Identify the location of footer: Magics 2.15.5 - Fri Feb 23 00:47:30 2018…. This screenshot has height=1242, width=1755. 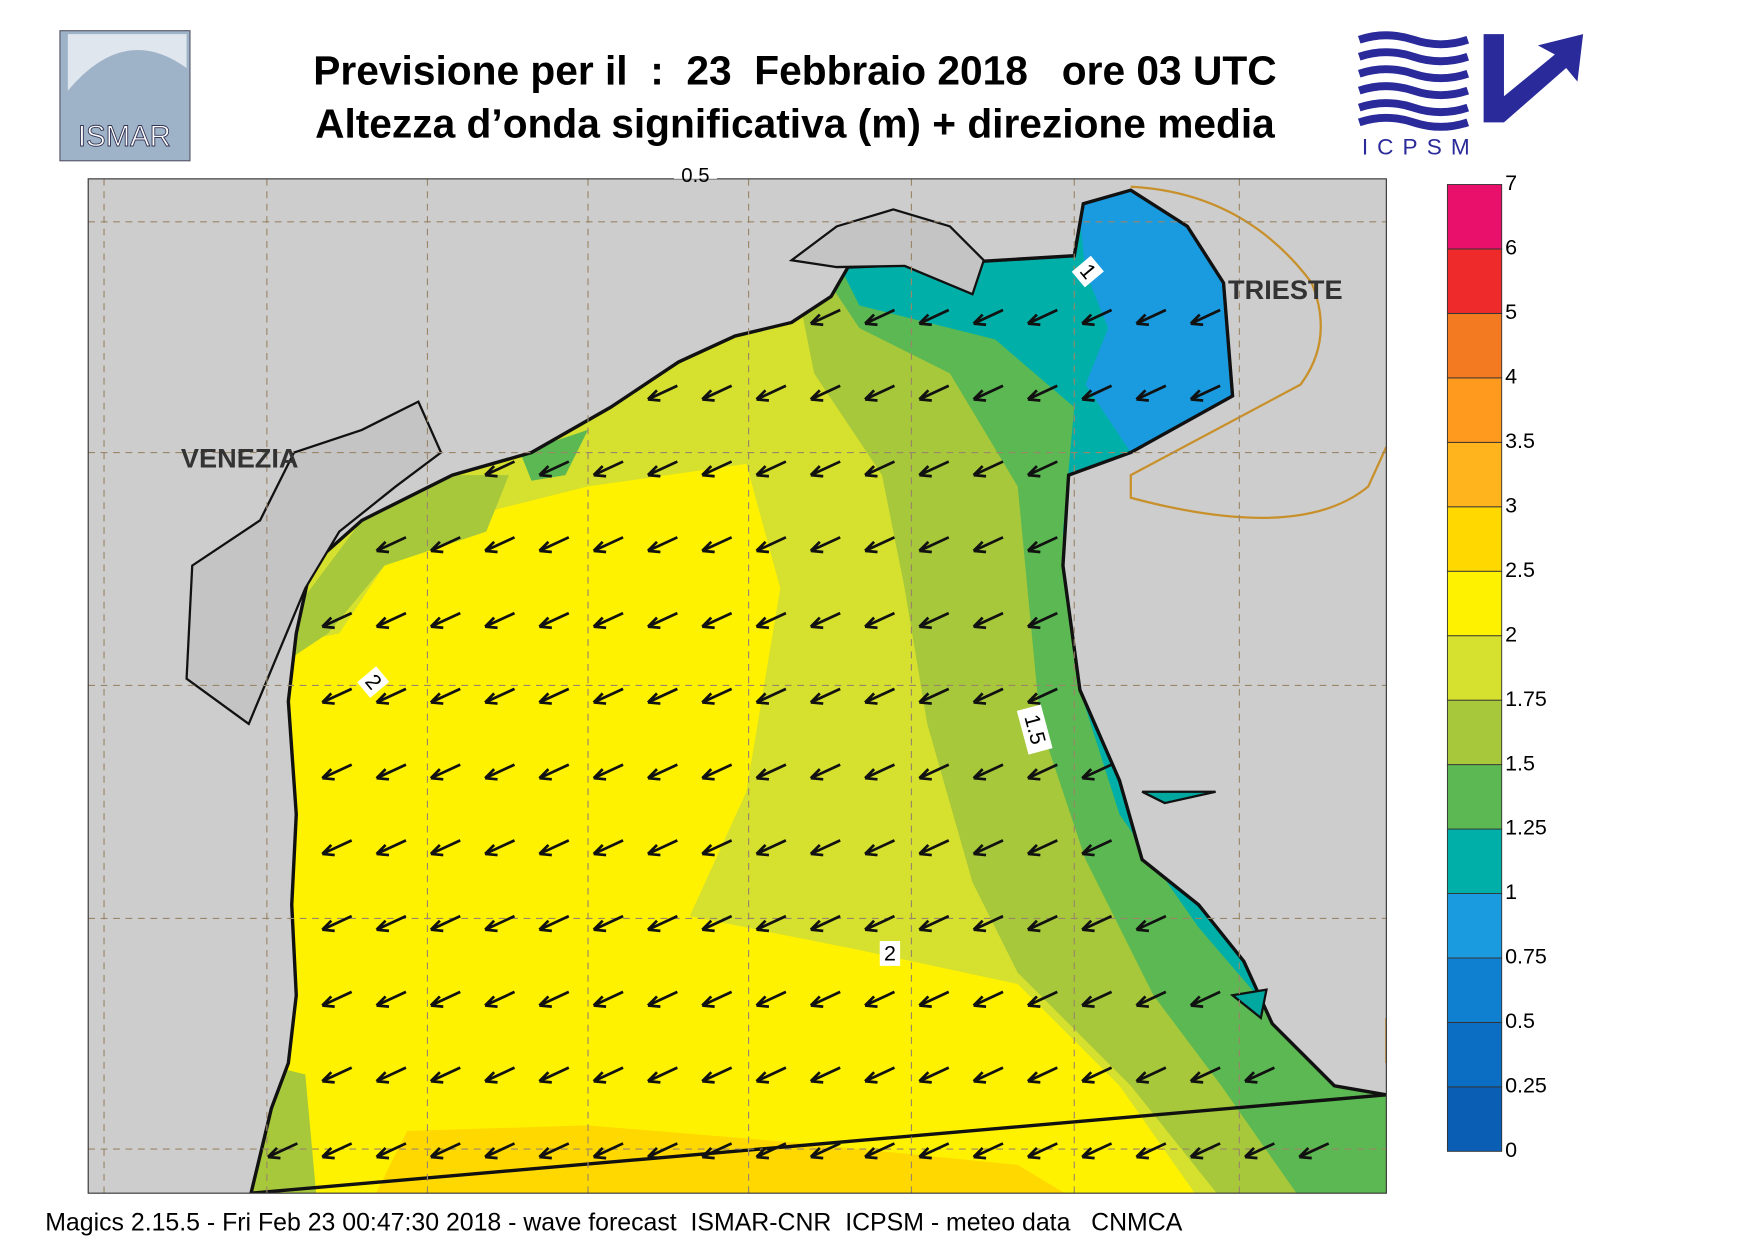
(613, 1222).